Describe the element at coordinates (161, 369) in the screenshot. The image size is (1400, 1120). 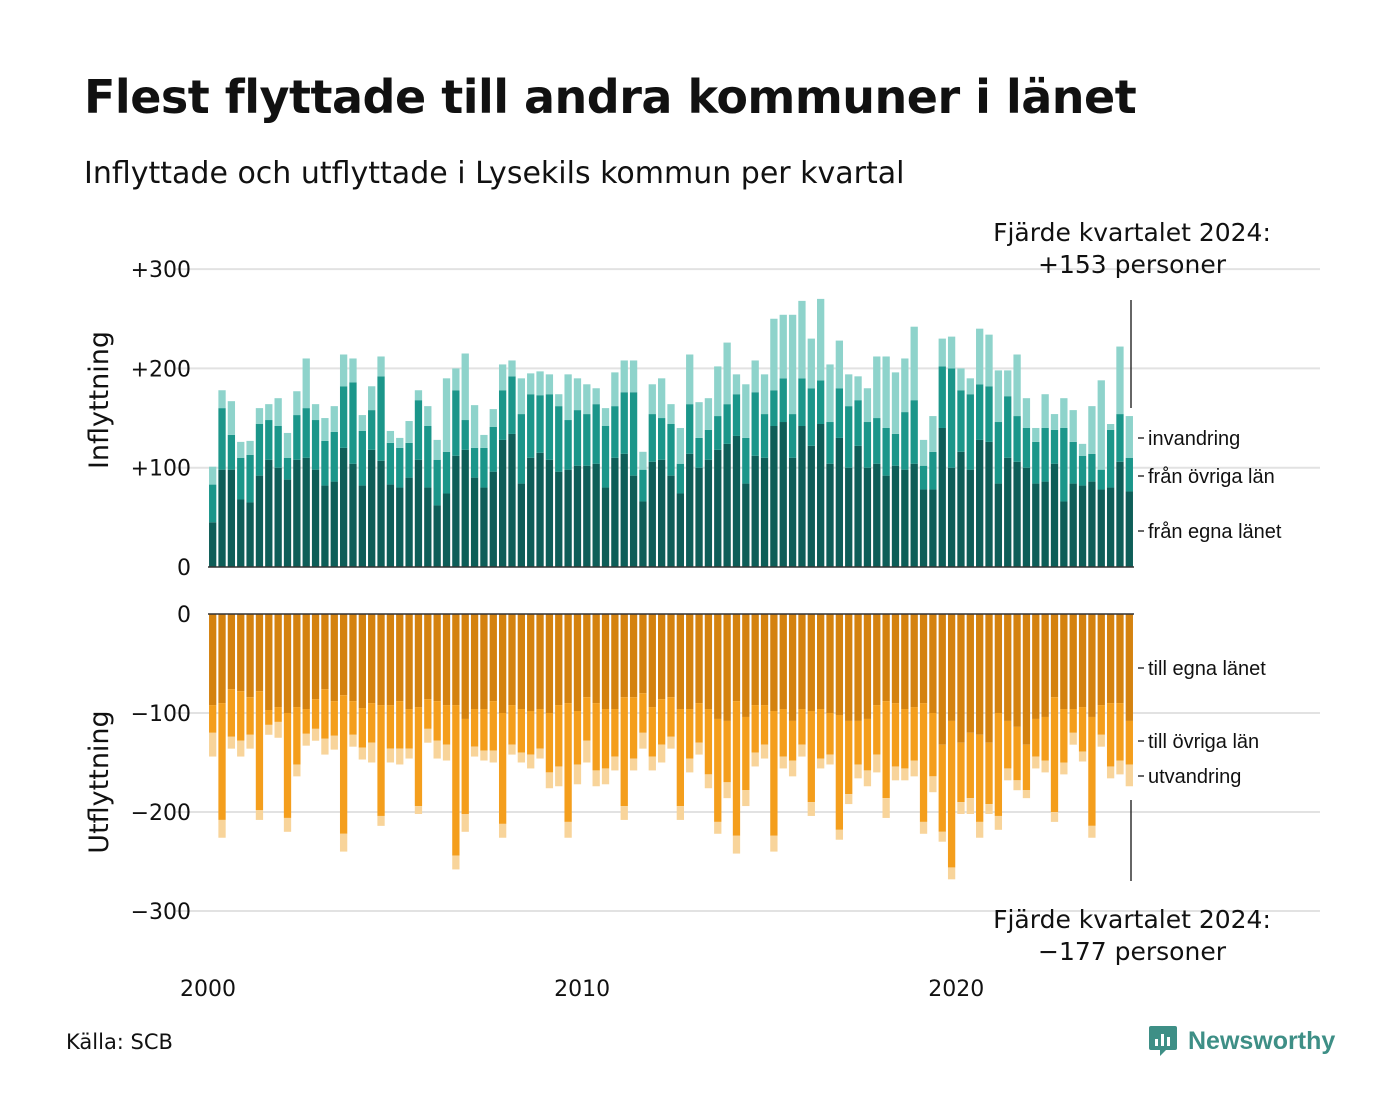
I see `y-tick-label: +200` at that location.